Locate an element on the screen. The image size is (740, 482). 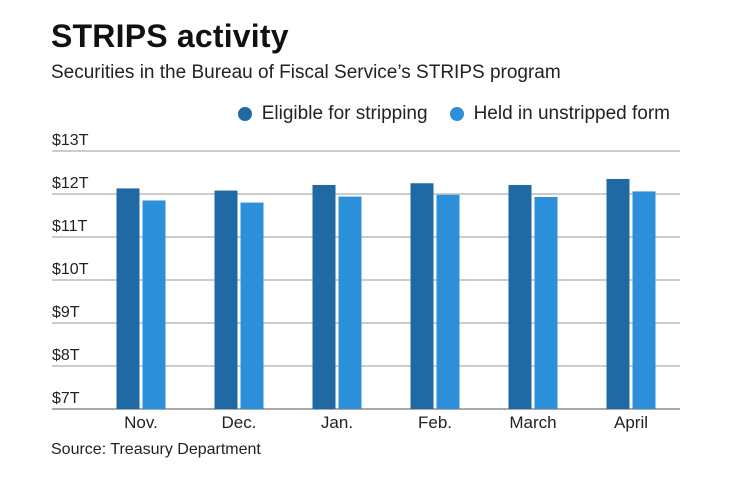
y-tick-label: $11T is located at coordinates (70, 226).